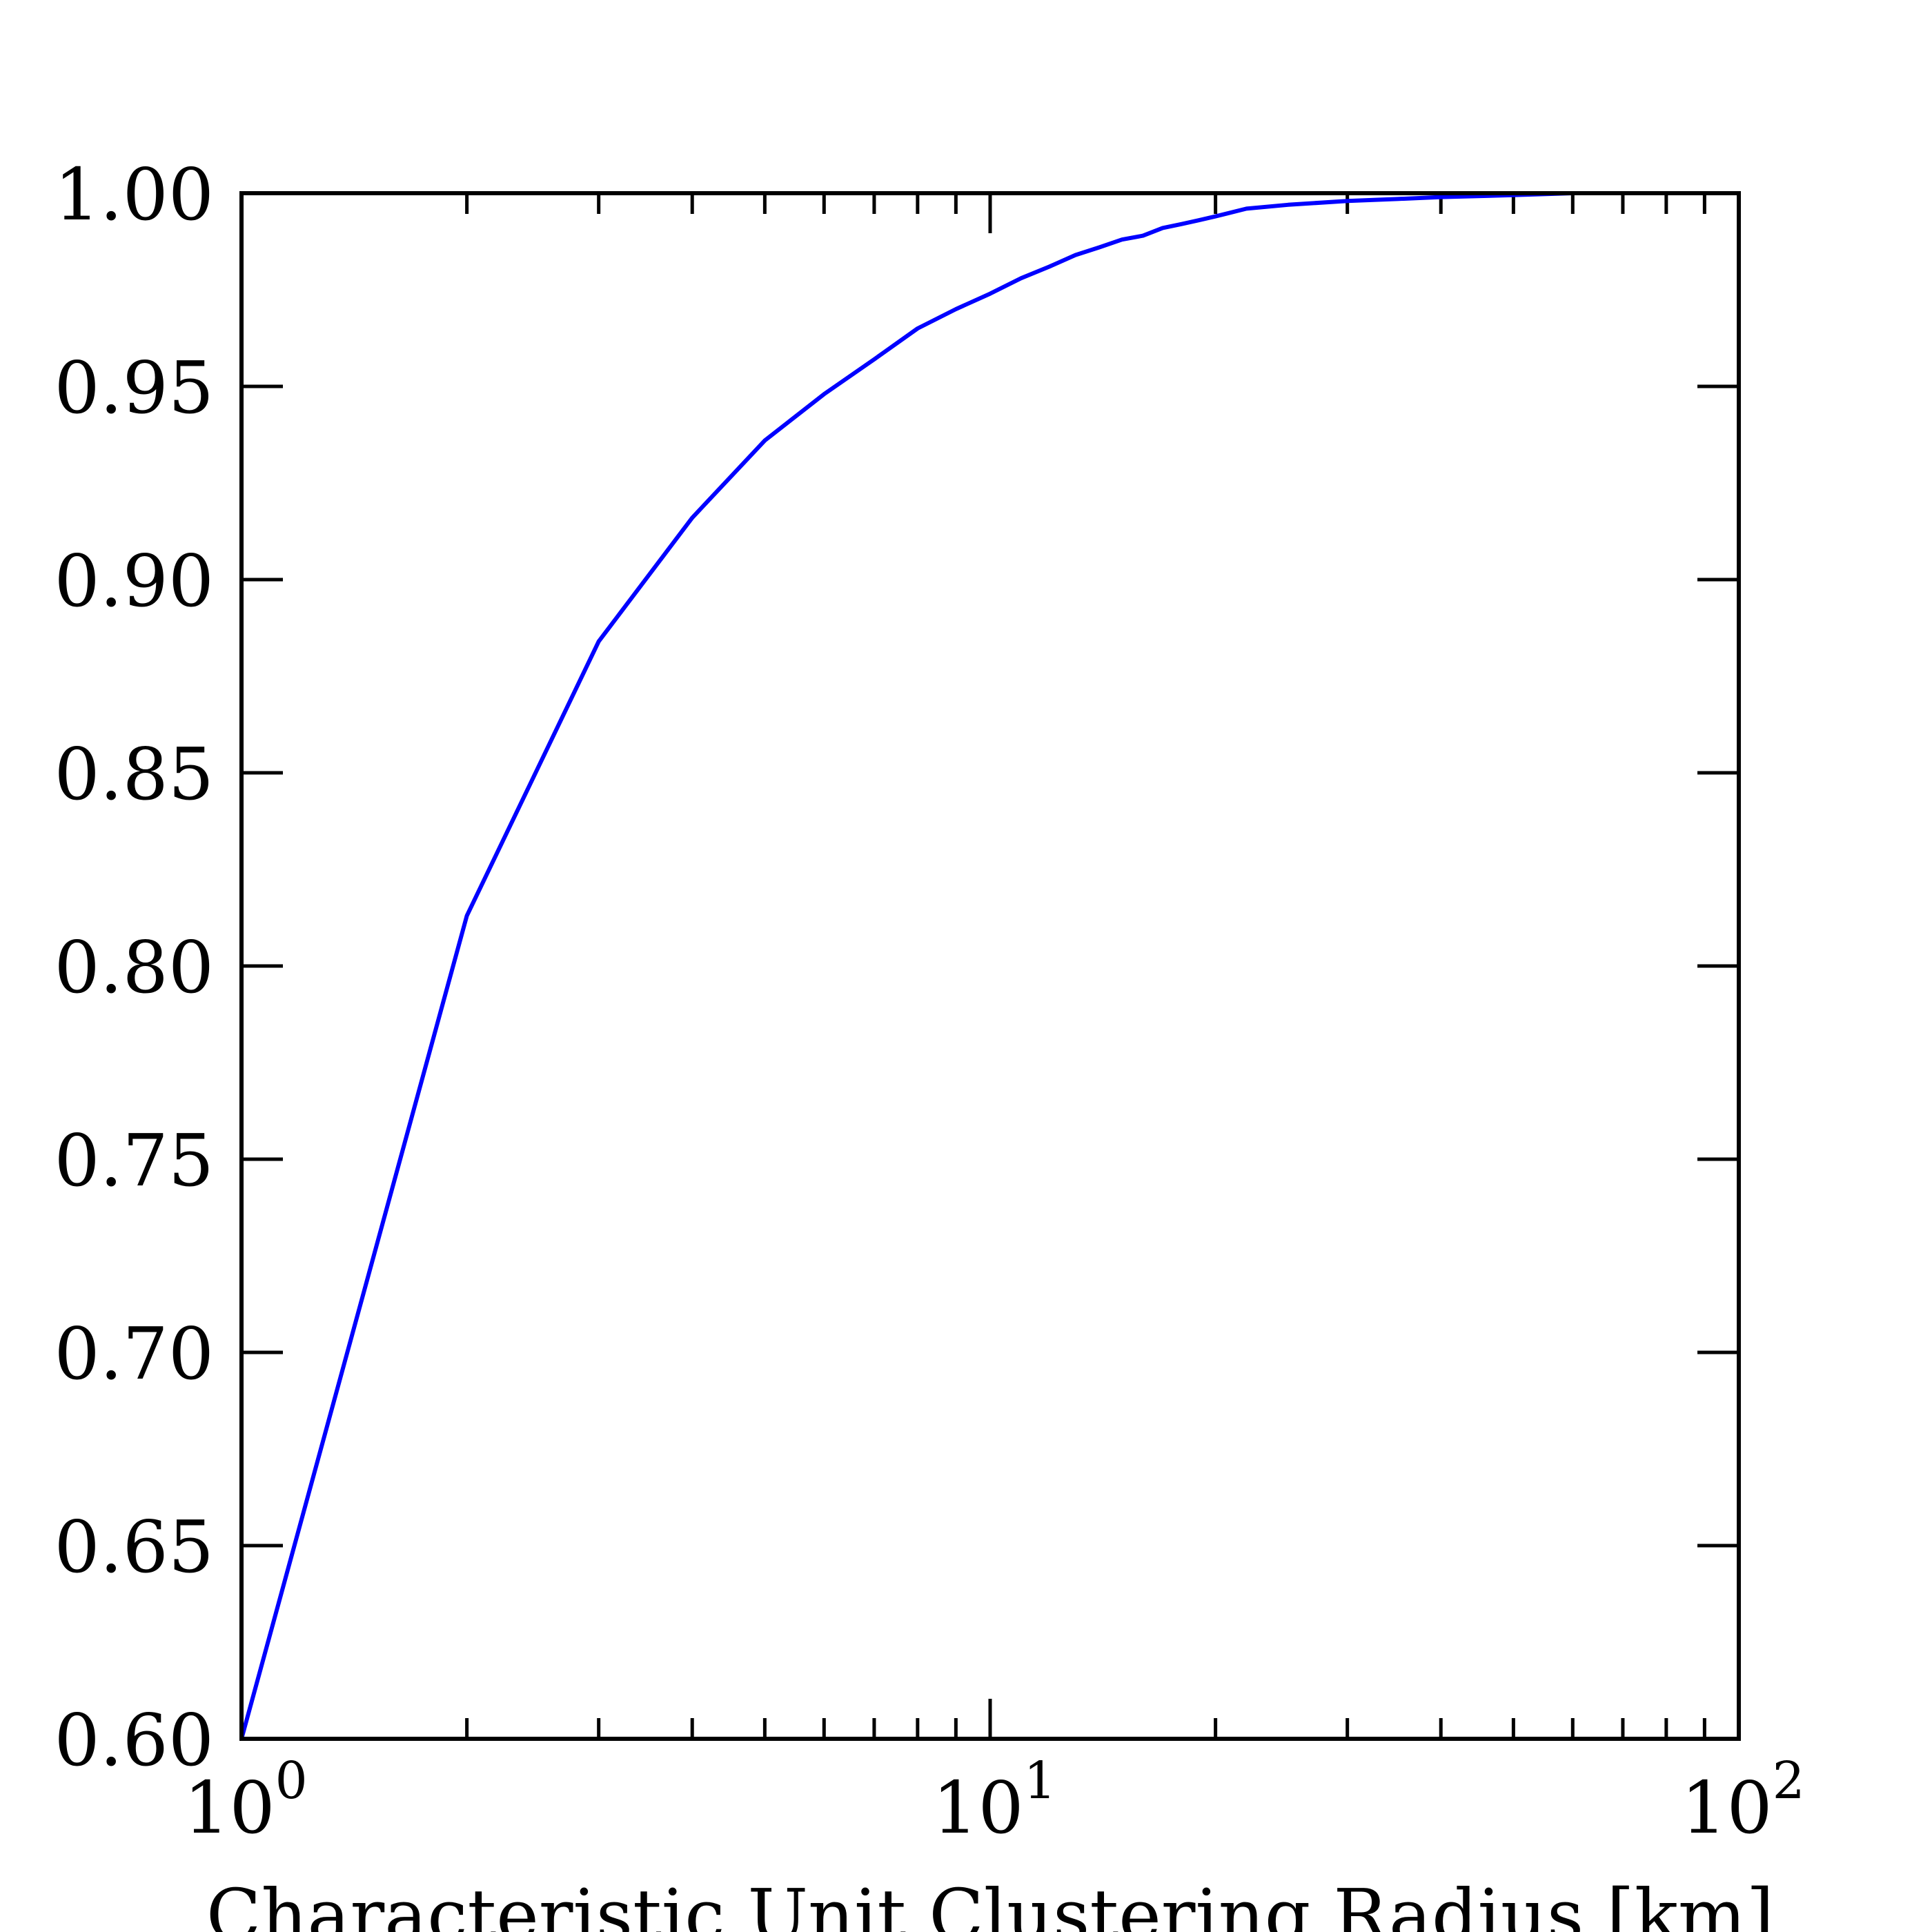  Describe the element at coordinates (134, 1547) in the screenshot. I see `y-tick-label: 0.65` at that location.